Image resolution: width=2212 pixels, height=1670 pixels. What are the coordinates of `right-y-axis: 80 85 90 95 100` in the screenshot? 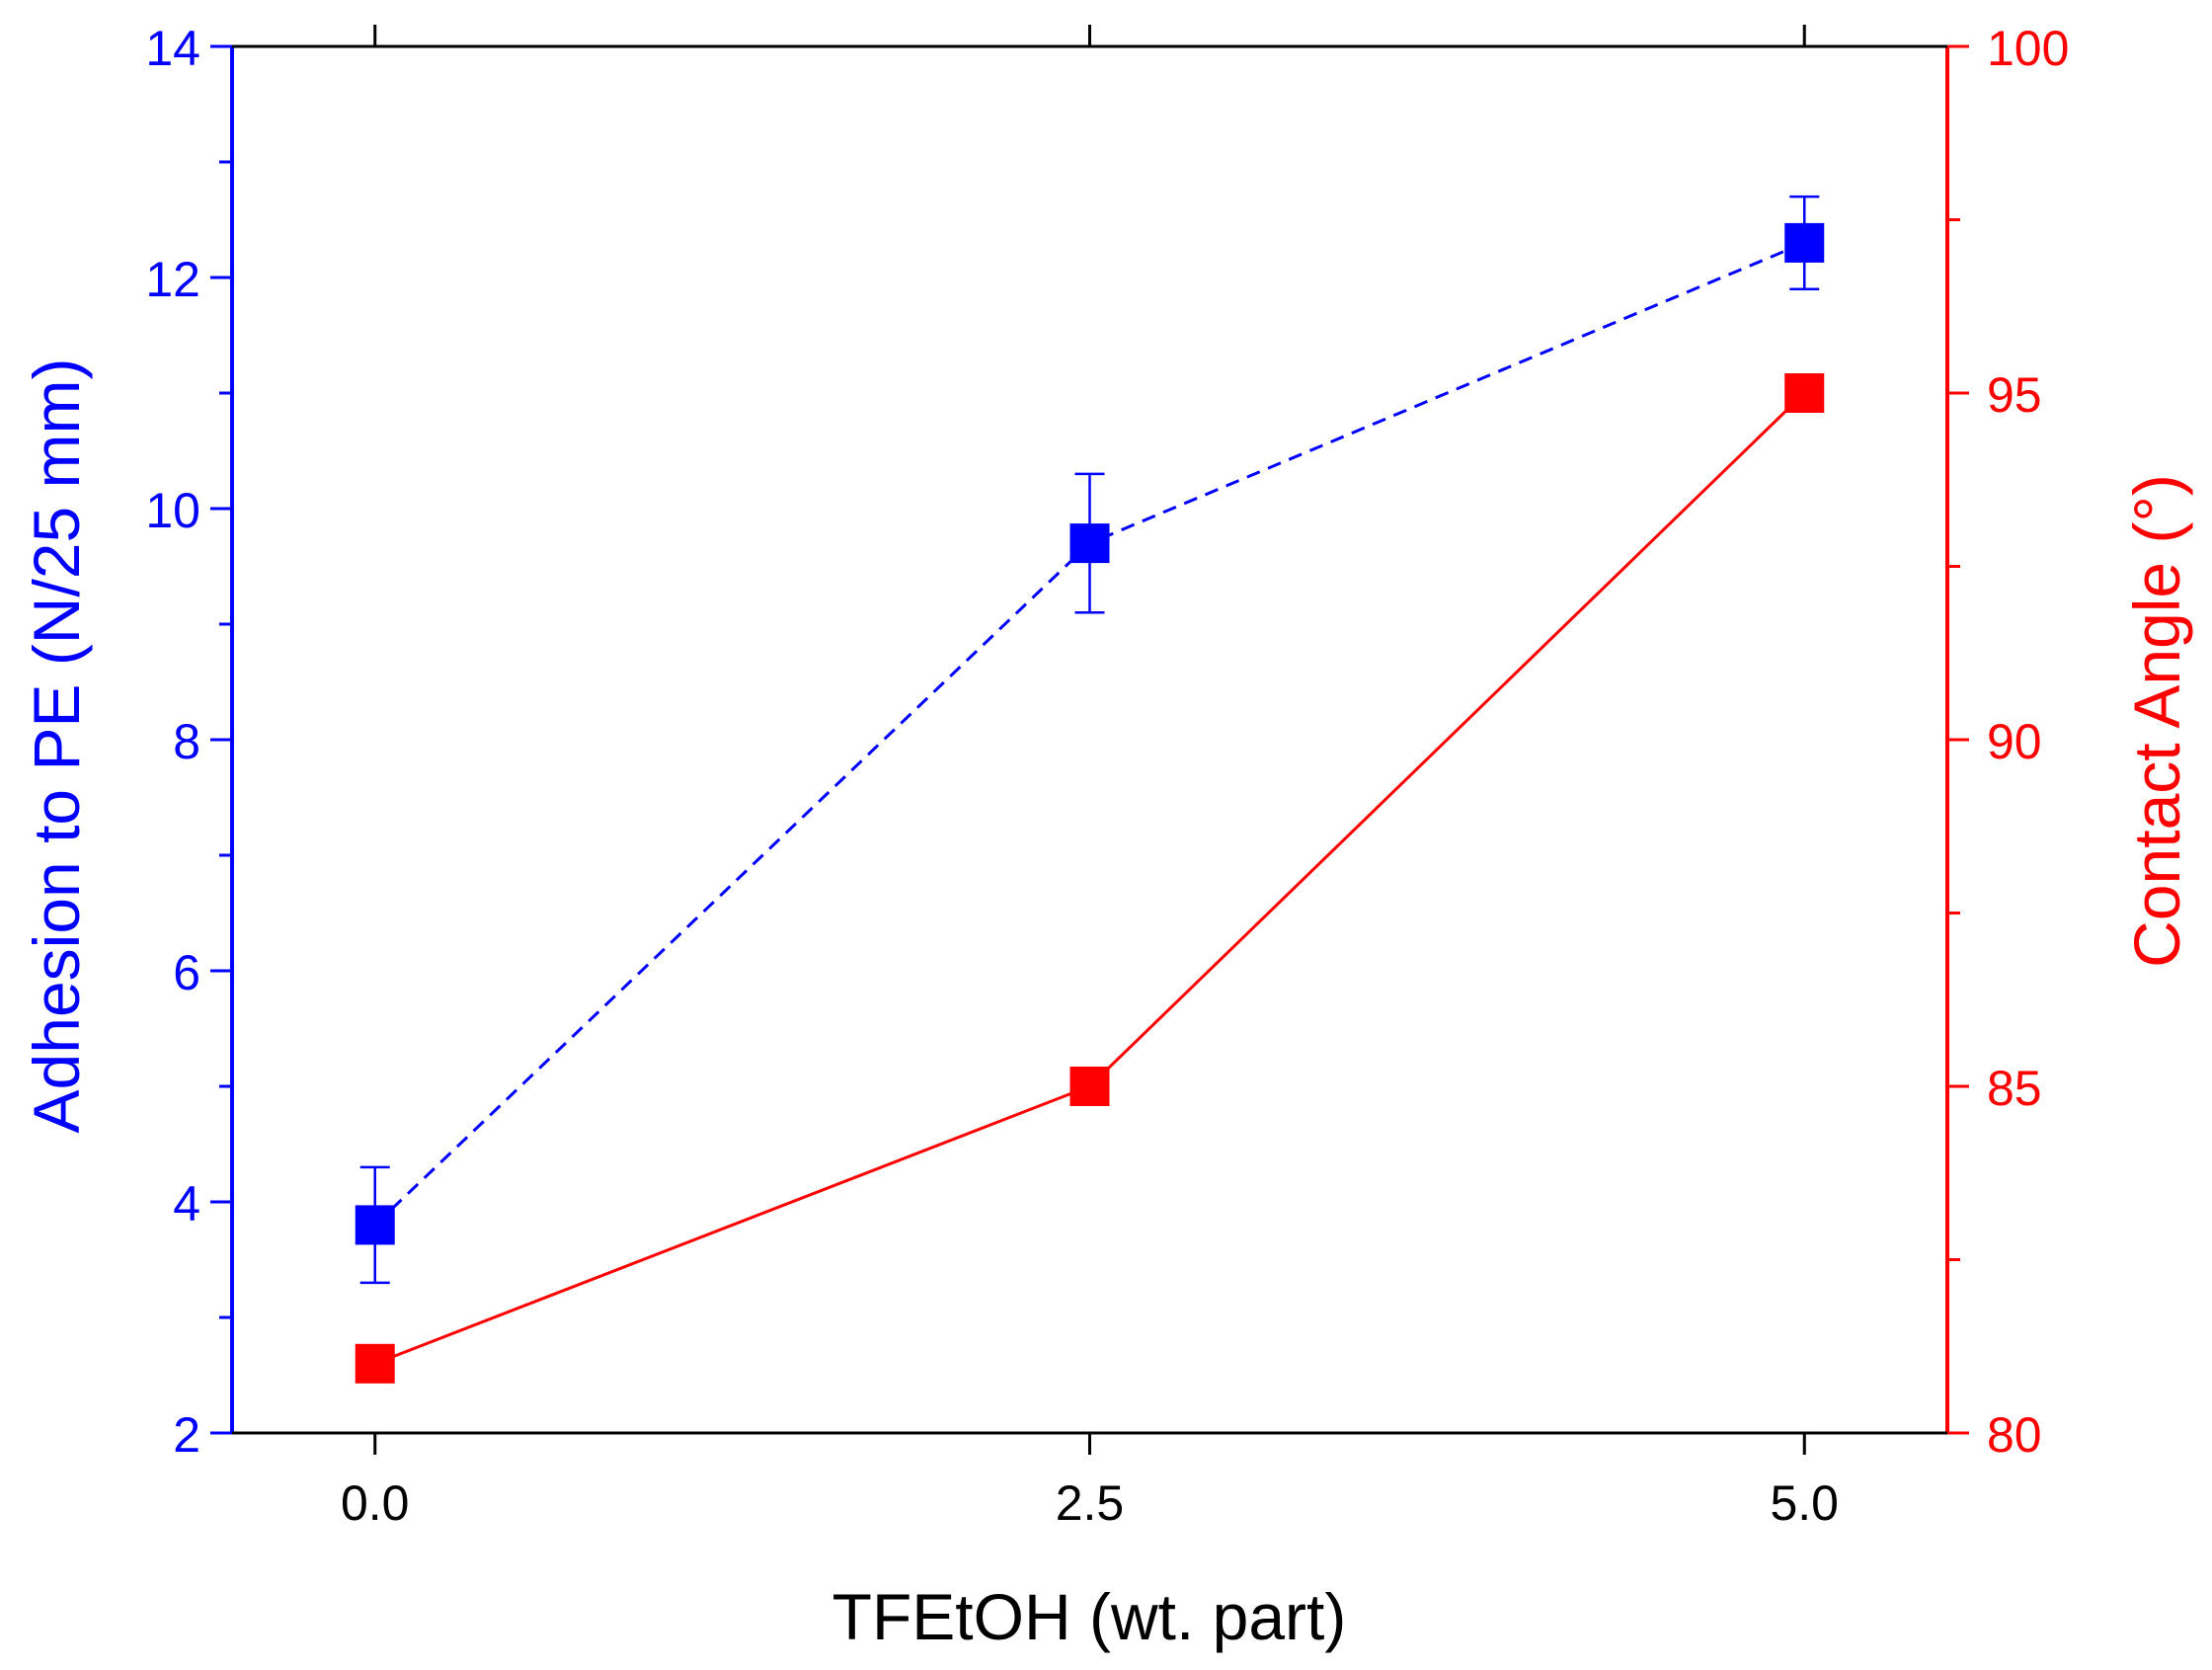 It's located at (2007, 742).